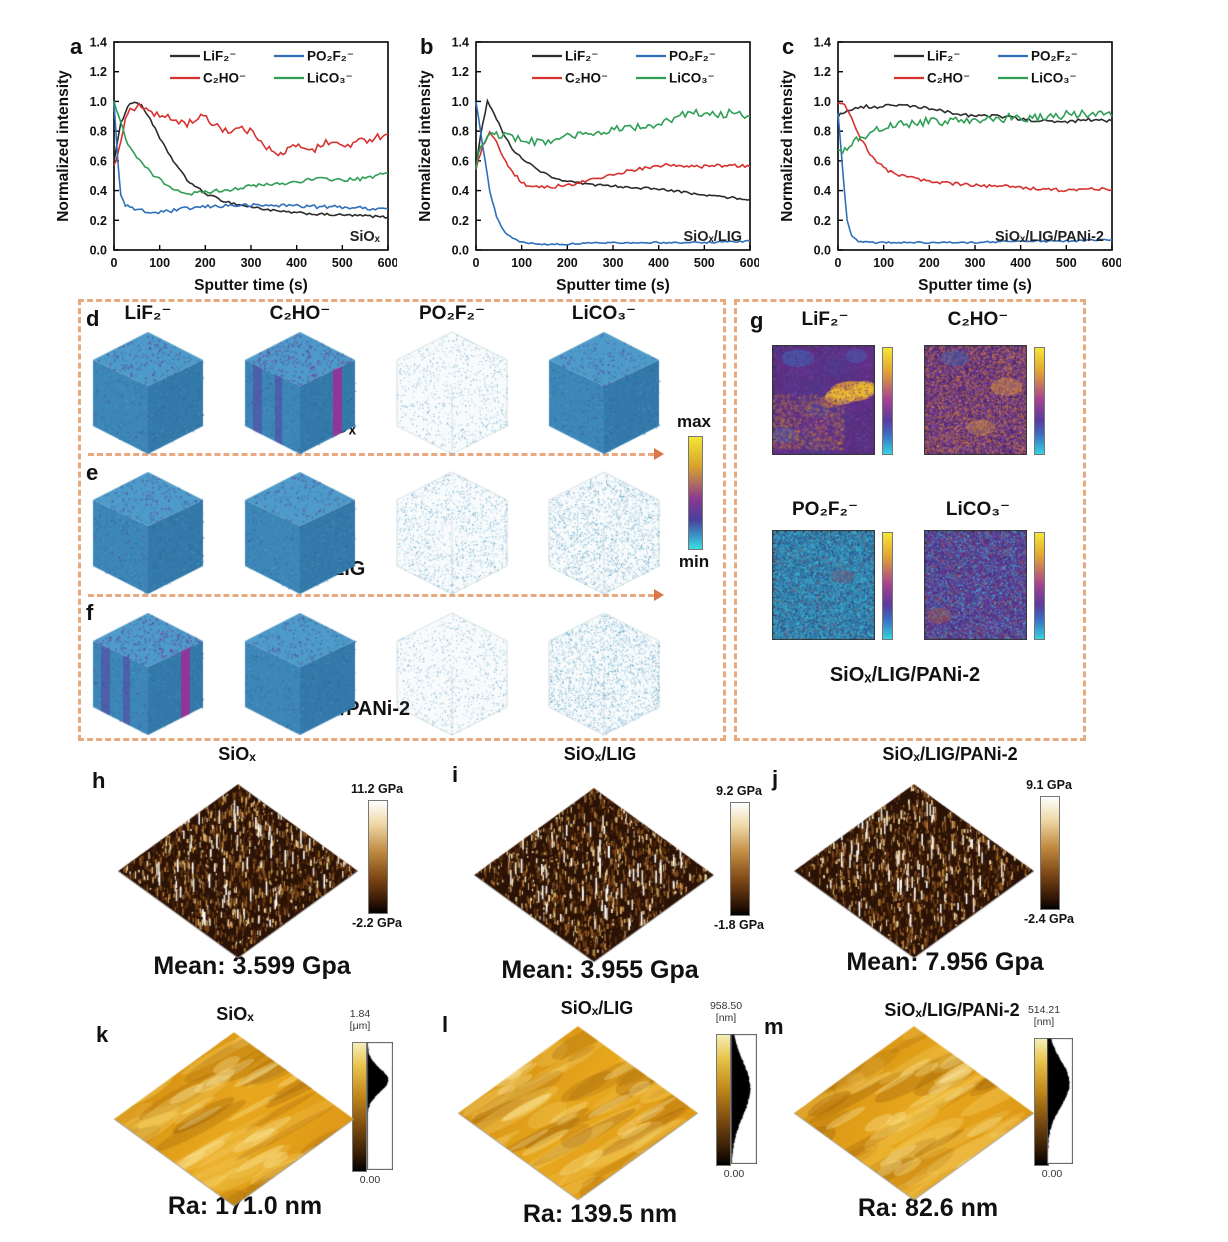 Image resolution: width=1228 pixels, height=1242 pixels. What do you see at coordinates (952, 1010) in the screenshot?
I see `m-title: SiOₓ/LIG/PANi-2` at bounding box center [952, 1010].